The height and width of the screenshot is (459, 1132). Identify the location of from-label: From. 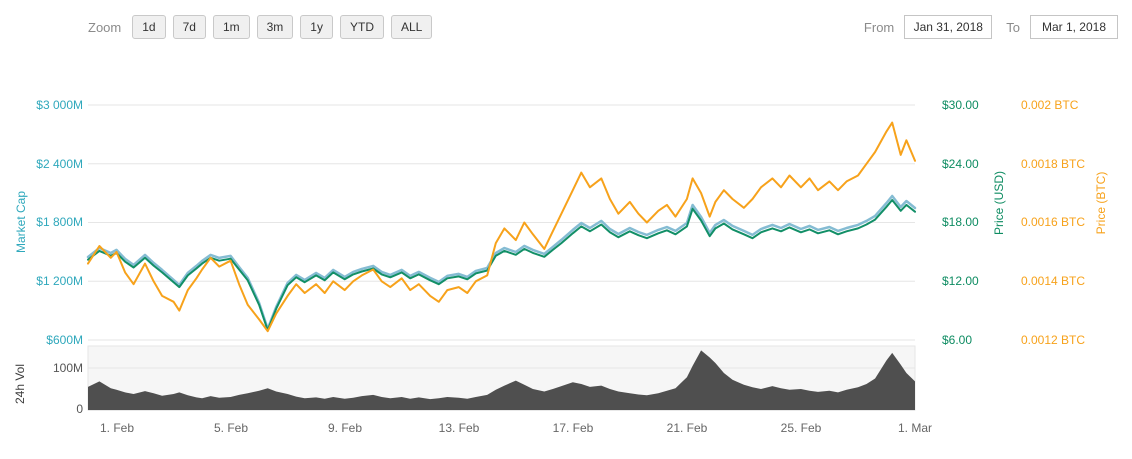
(879, 27).